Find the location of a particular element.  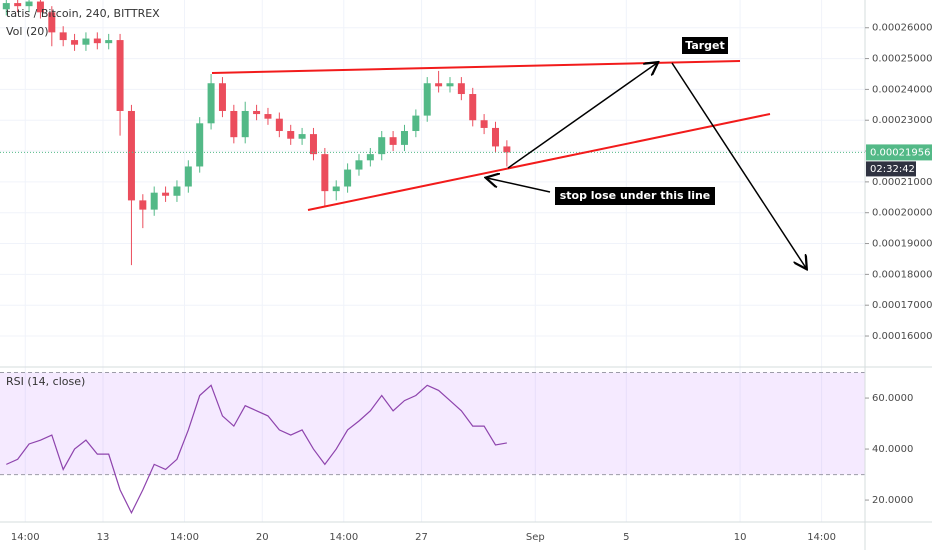

rsi-line is located at coordinates (256, 449).